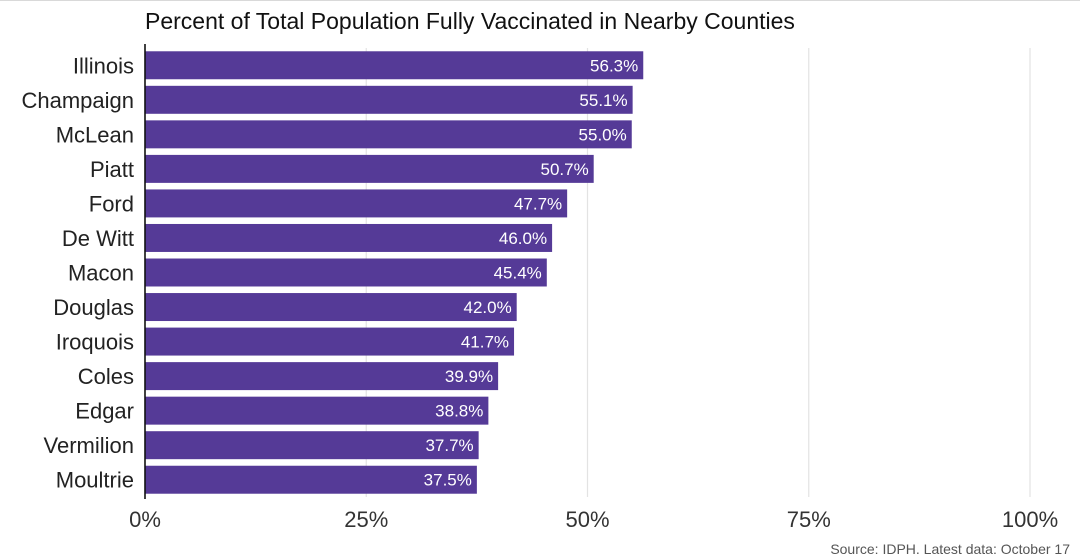 Image resolution: width=1080 pixels, height=557 pixels. I want to click on source-note: Source: IDPH. Latest data: October 17, so click(950, 549).